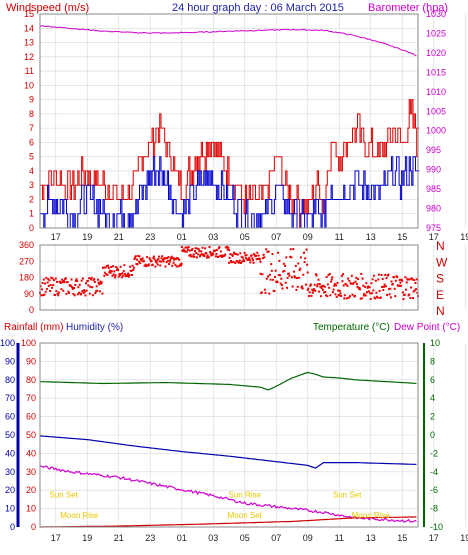 The image size is (468, 555). Describe the element at coordinates (10, 361) in the screenshot. I see `humidity-y-tick-label: 90` at that location.